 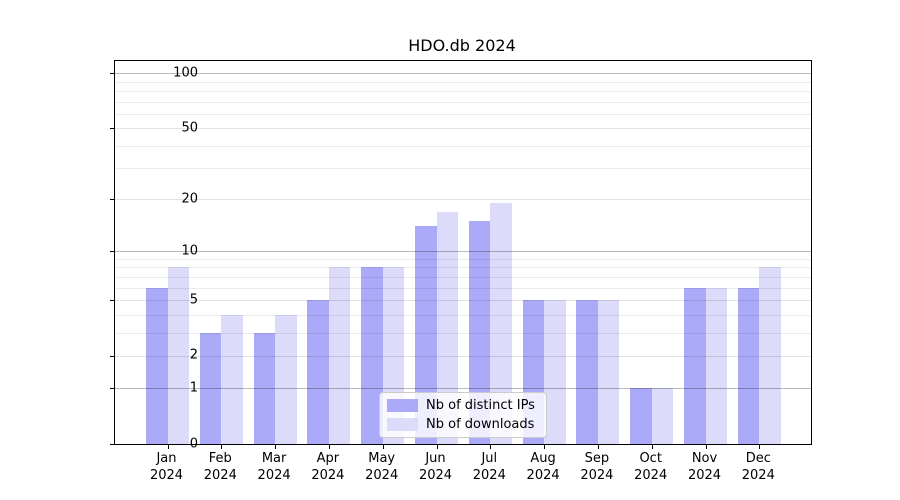 I want to click on legend-item-downloads: Nb of downloads, so click(x=463, y=424).